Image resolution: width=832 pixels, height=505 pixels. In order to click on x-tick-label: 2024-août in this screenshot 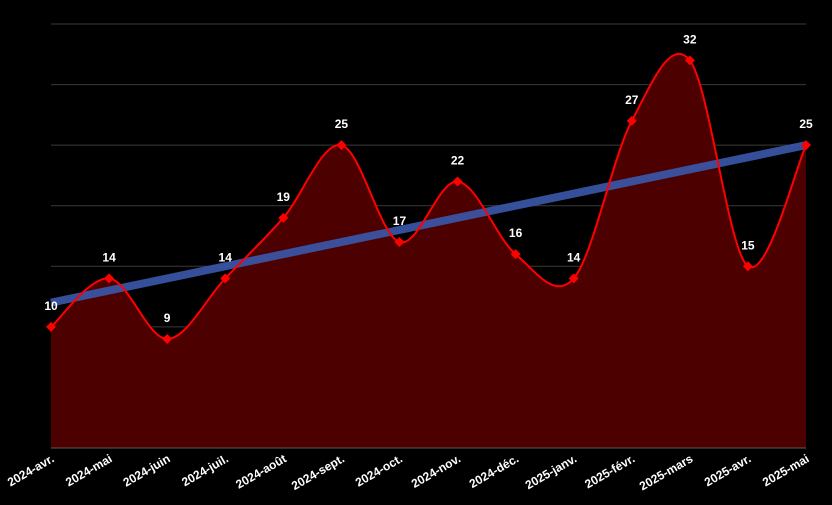, I will do `click(261, 471)`.